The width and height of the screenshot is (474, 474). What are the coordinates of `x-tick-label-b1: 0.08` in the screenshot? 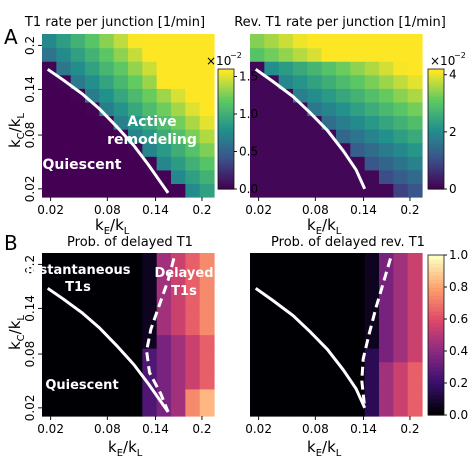 It's located at (107, 429).